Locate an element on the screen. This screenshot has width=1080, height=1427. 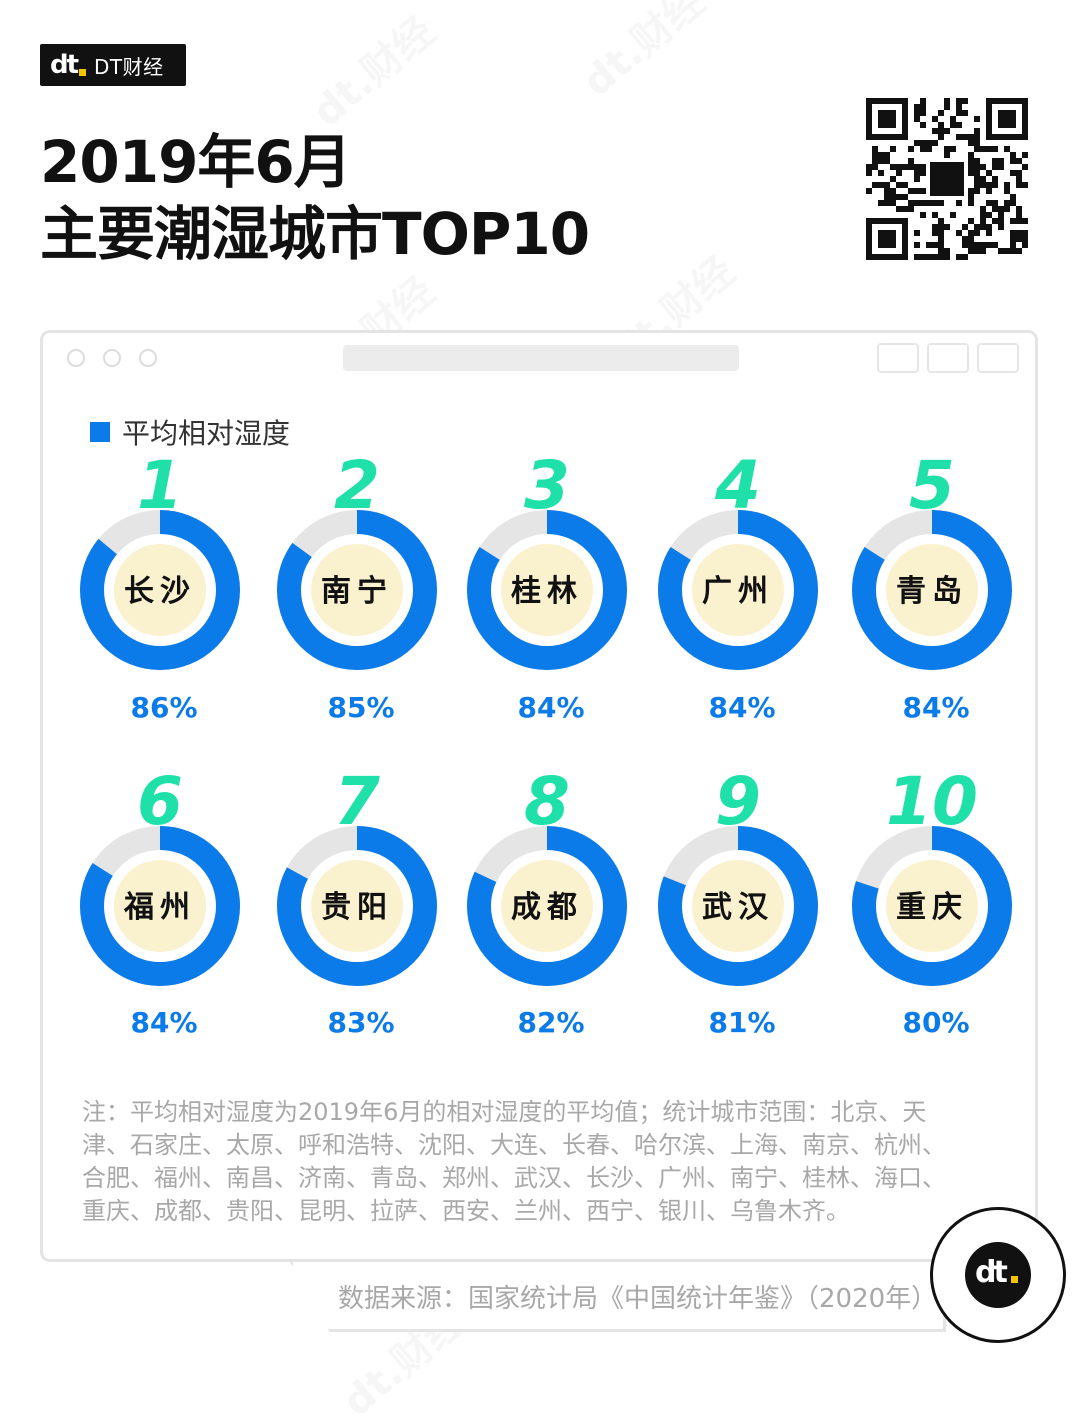
city-label: 青岛 is located at coordinates (932, 591).